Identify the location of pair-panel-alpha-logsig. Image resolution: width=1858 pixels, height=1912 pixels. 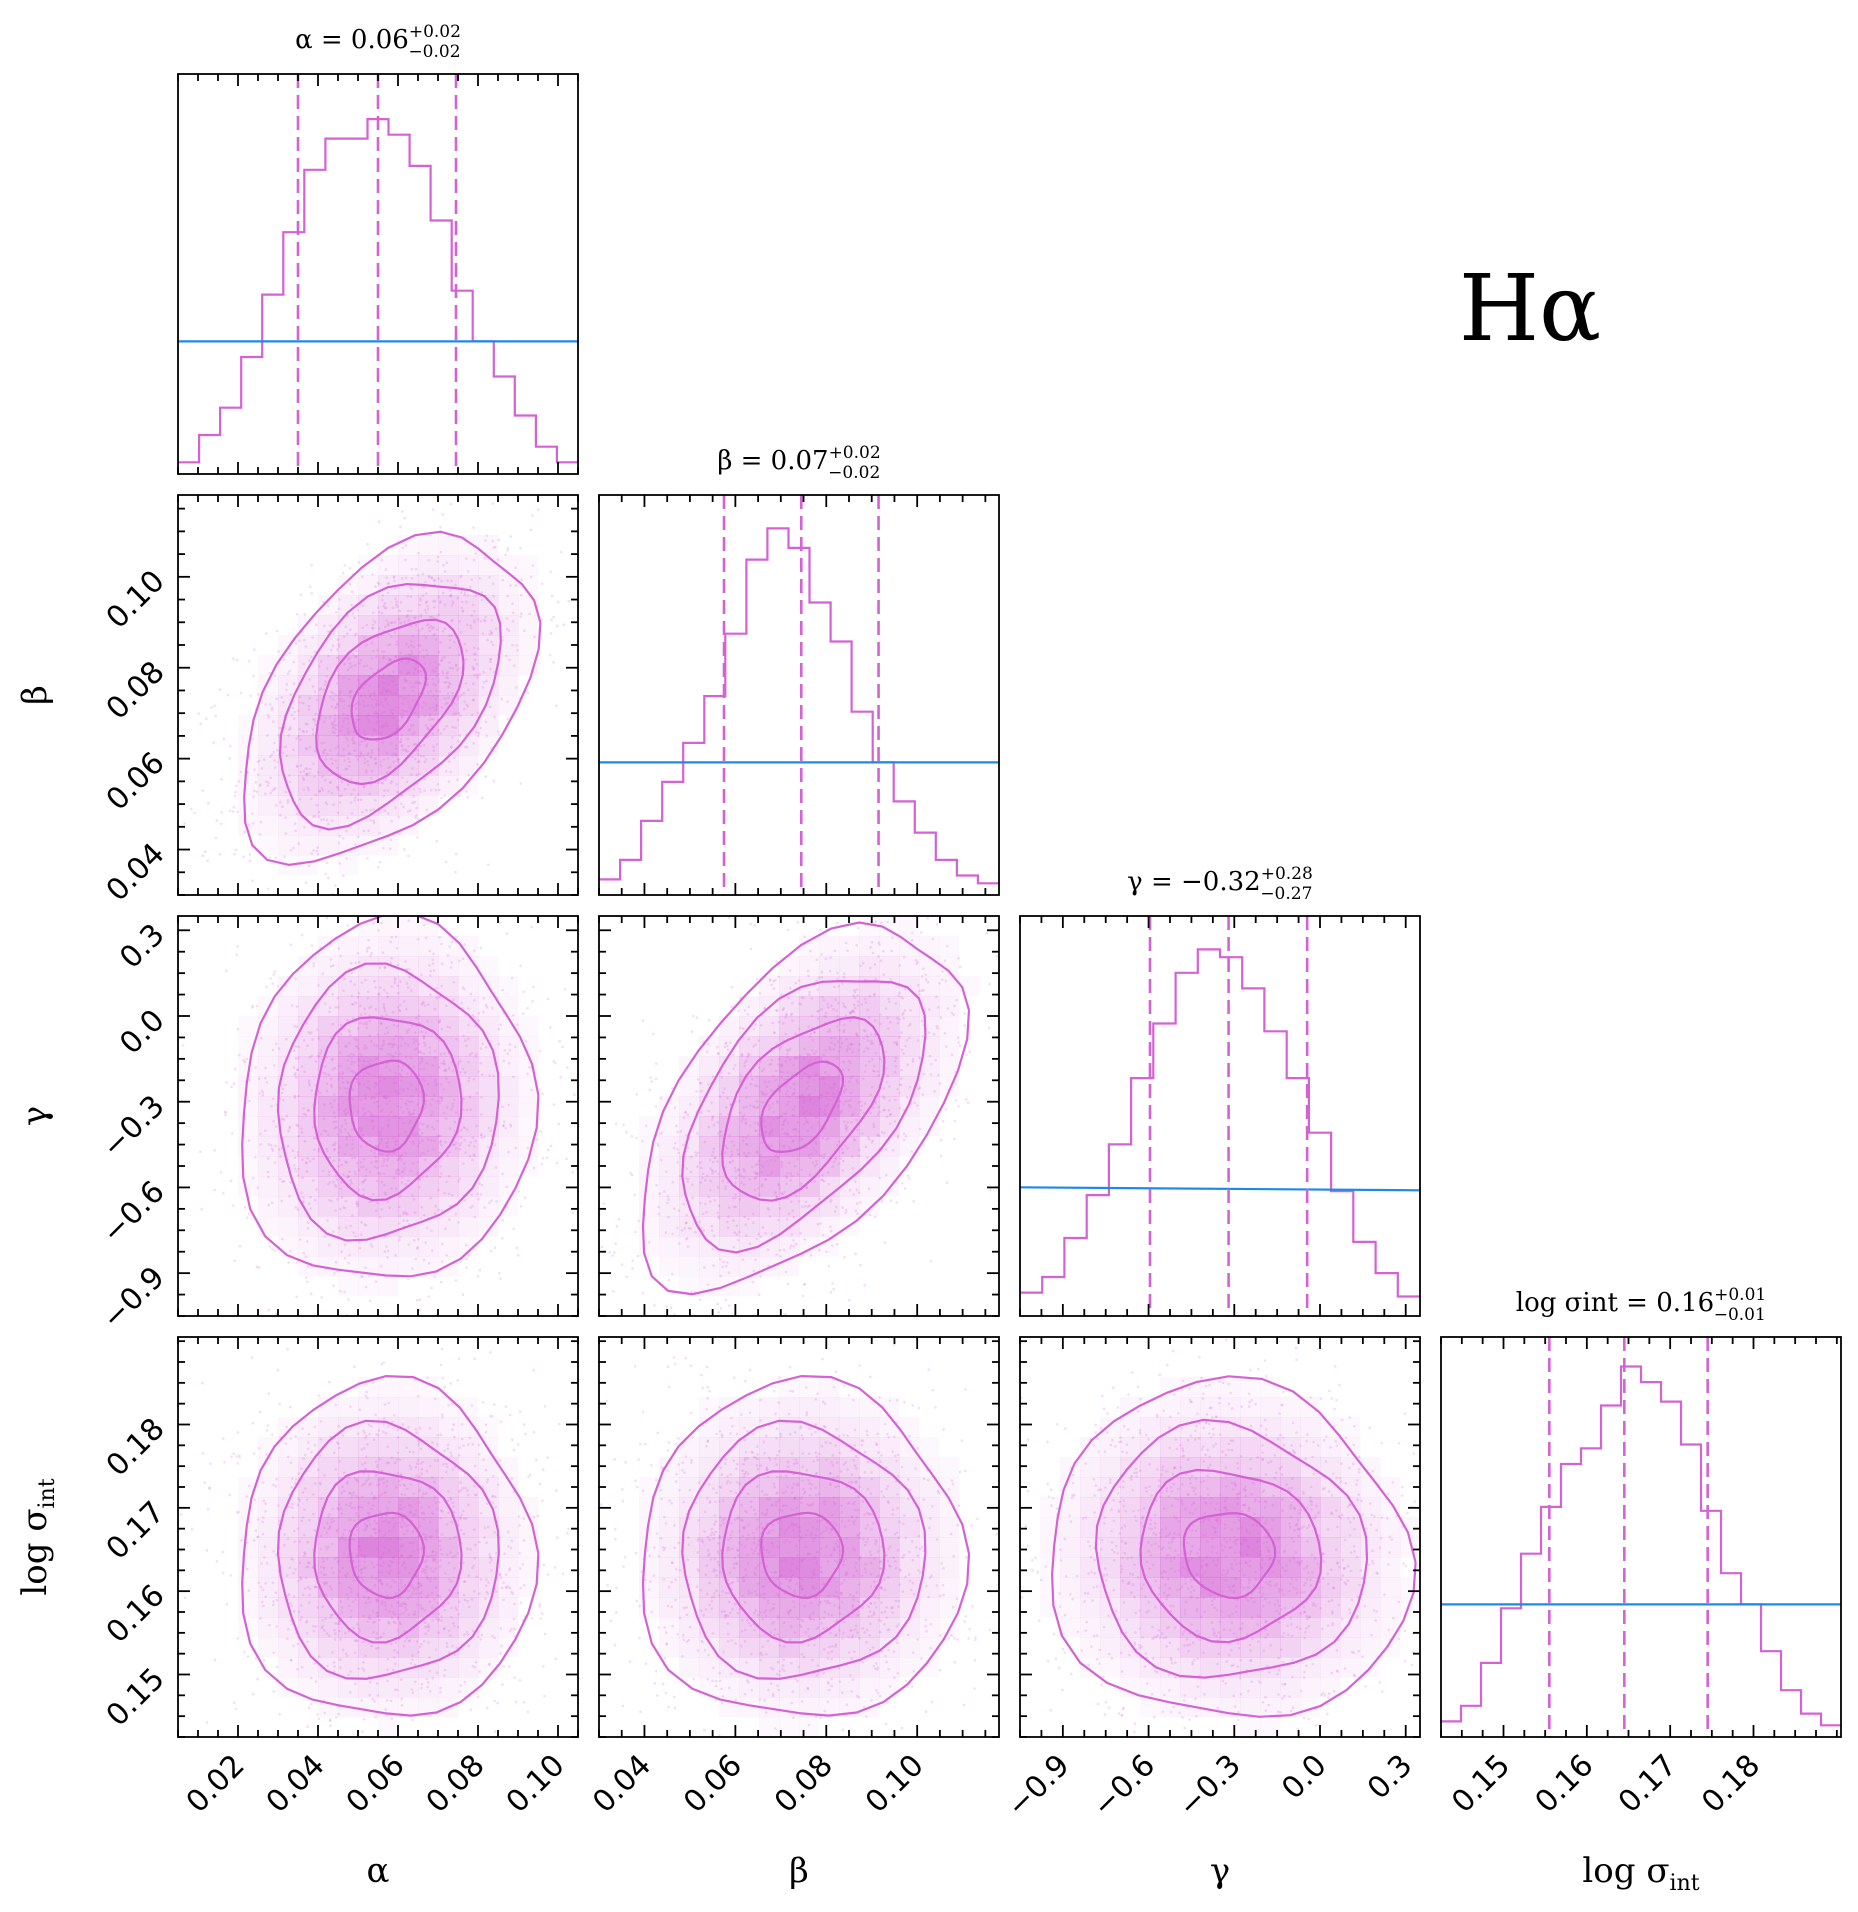
(378, 1537).